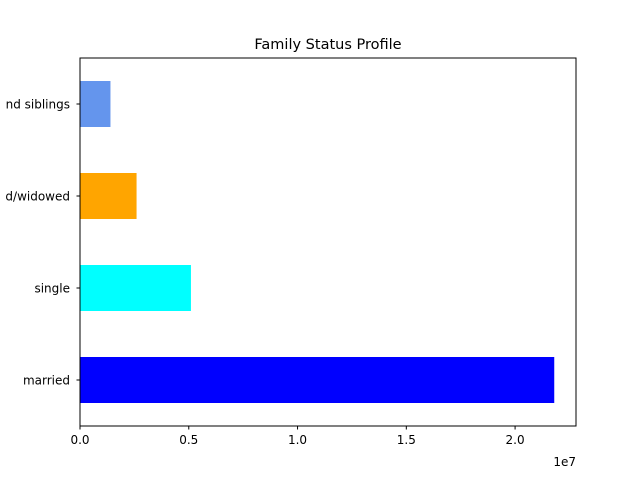 Image resolution: width=640 pixels, height=484 pixels. Describe the element at coordinates (135, 288) in the screenshot. I see `bar-single` at that location.